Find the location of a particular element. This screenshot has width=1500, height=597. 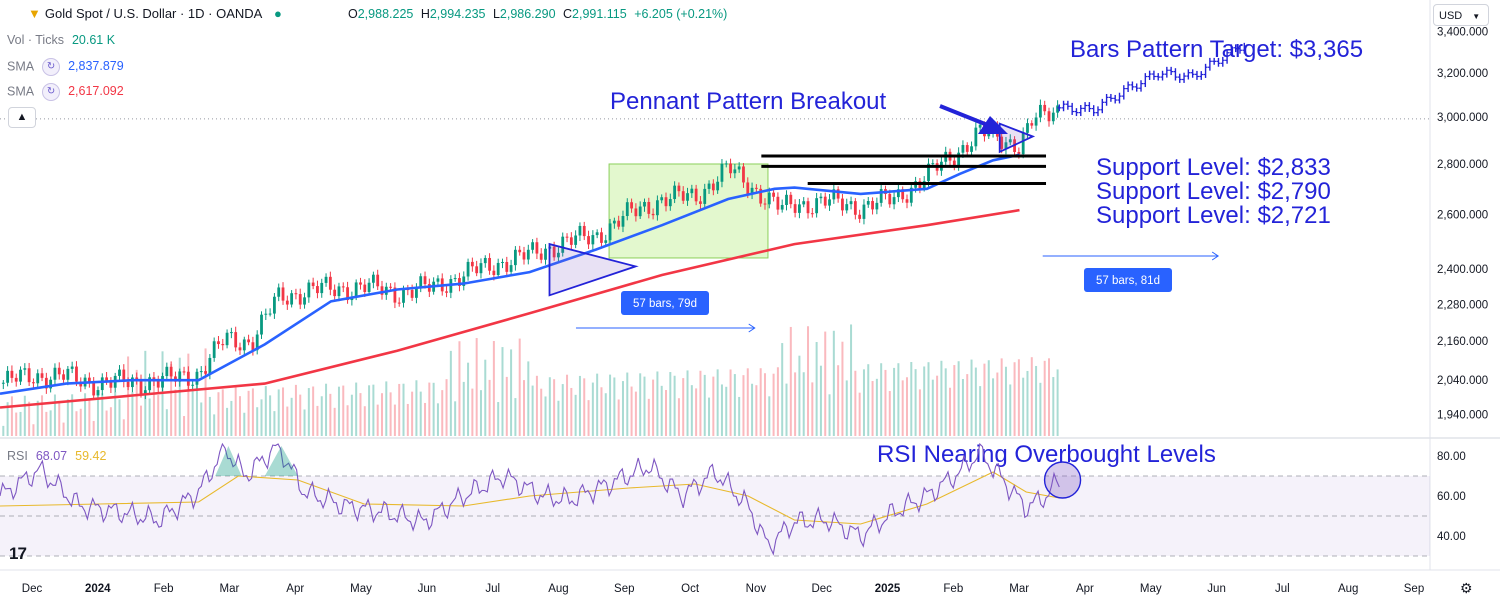

volume-indicator: Vol · Ticks 20.61 K is located at coordinates (61, 40).